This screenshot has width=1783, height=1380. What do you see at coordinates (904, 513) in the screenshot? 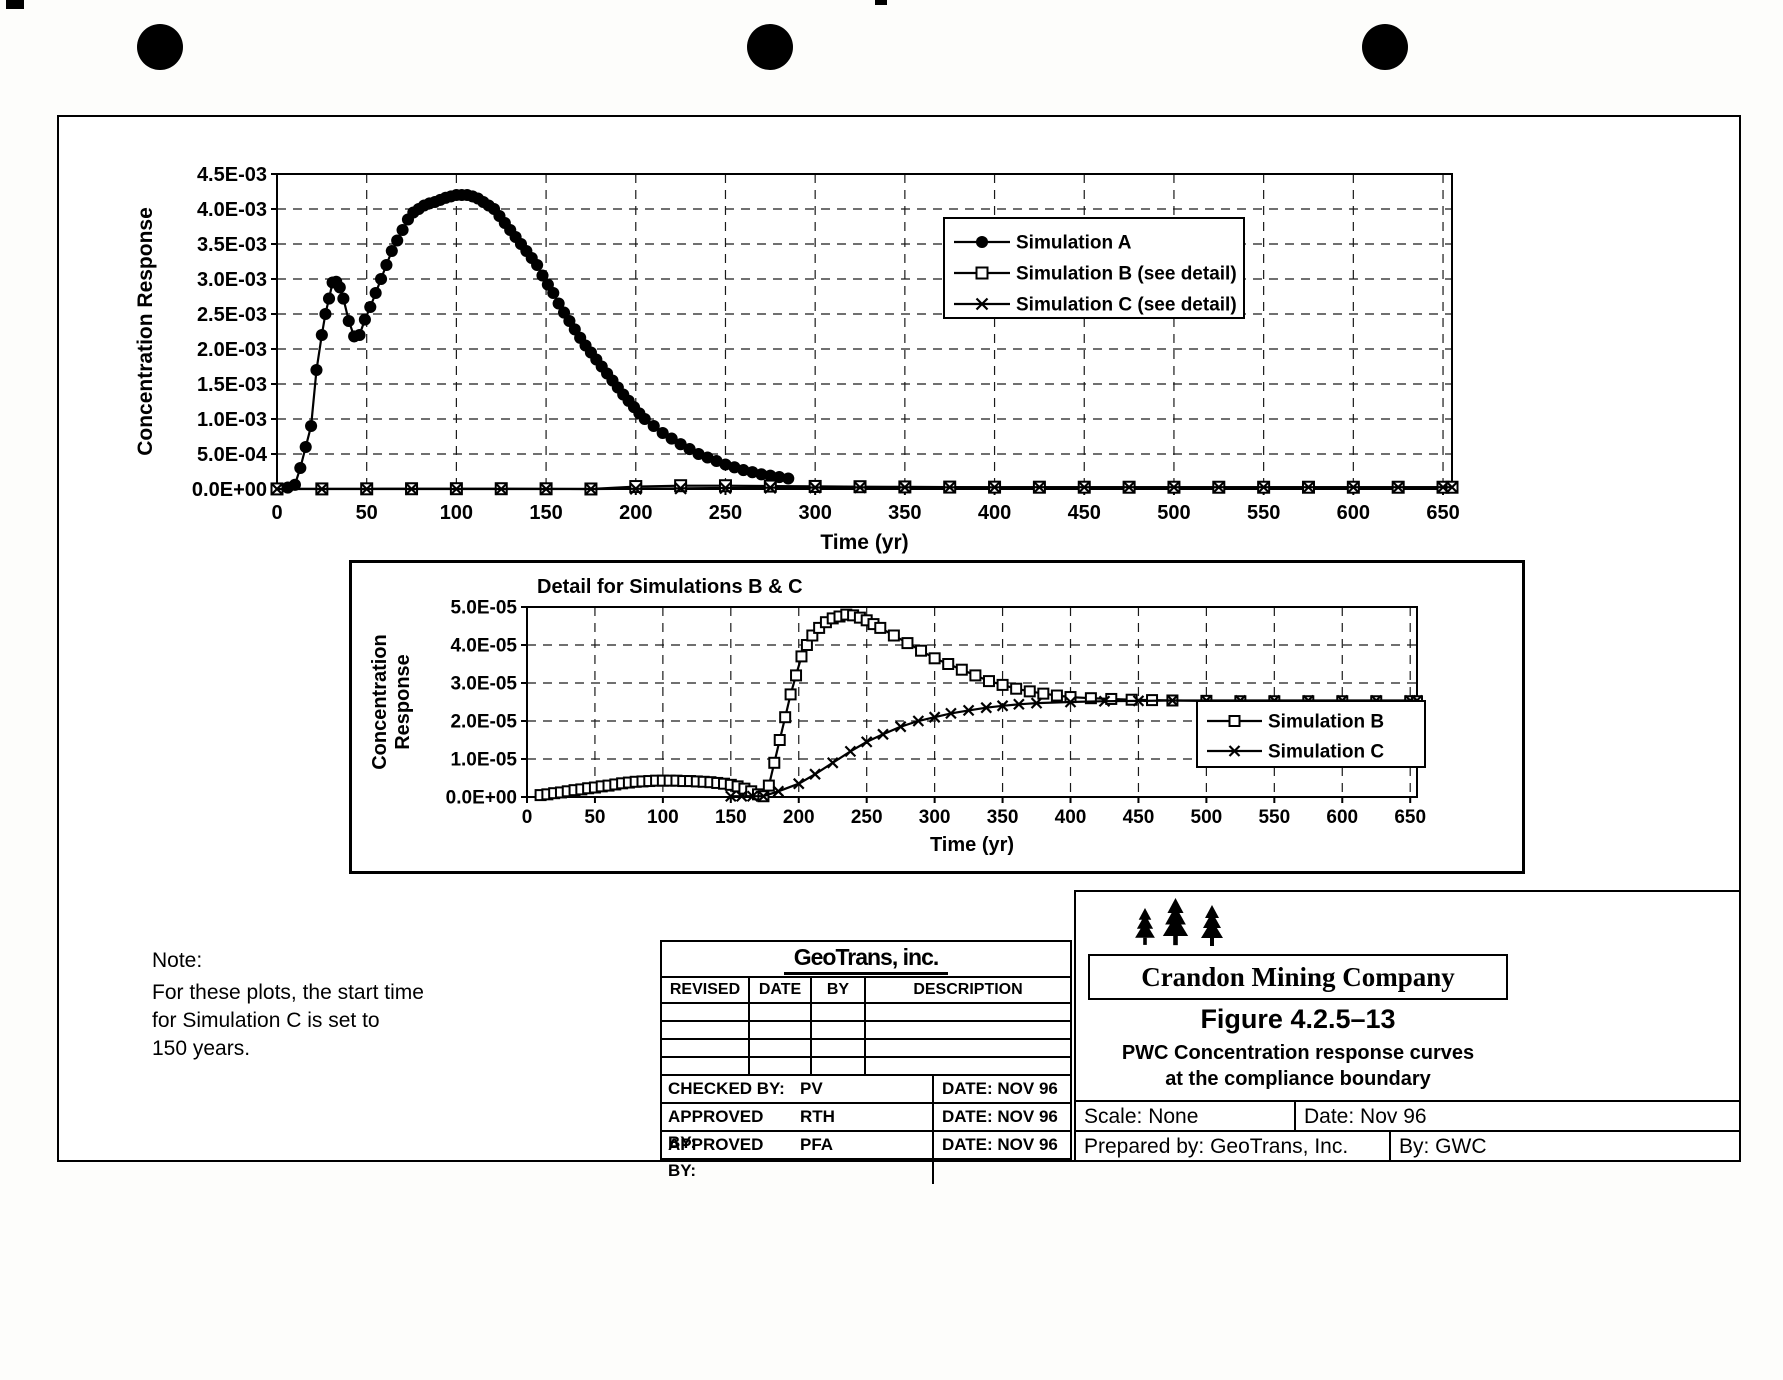
I see `x-tick-label: 350` at bounding box center [904, 513].